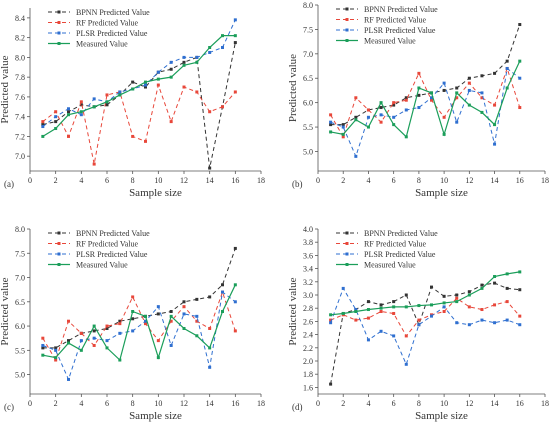 The width and height of the screenshot is (550, 428). Describe the element at coordinates (308, 282) in the screenshot. I see `y-tick-label: 3.2` at that location.